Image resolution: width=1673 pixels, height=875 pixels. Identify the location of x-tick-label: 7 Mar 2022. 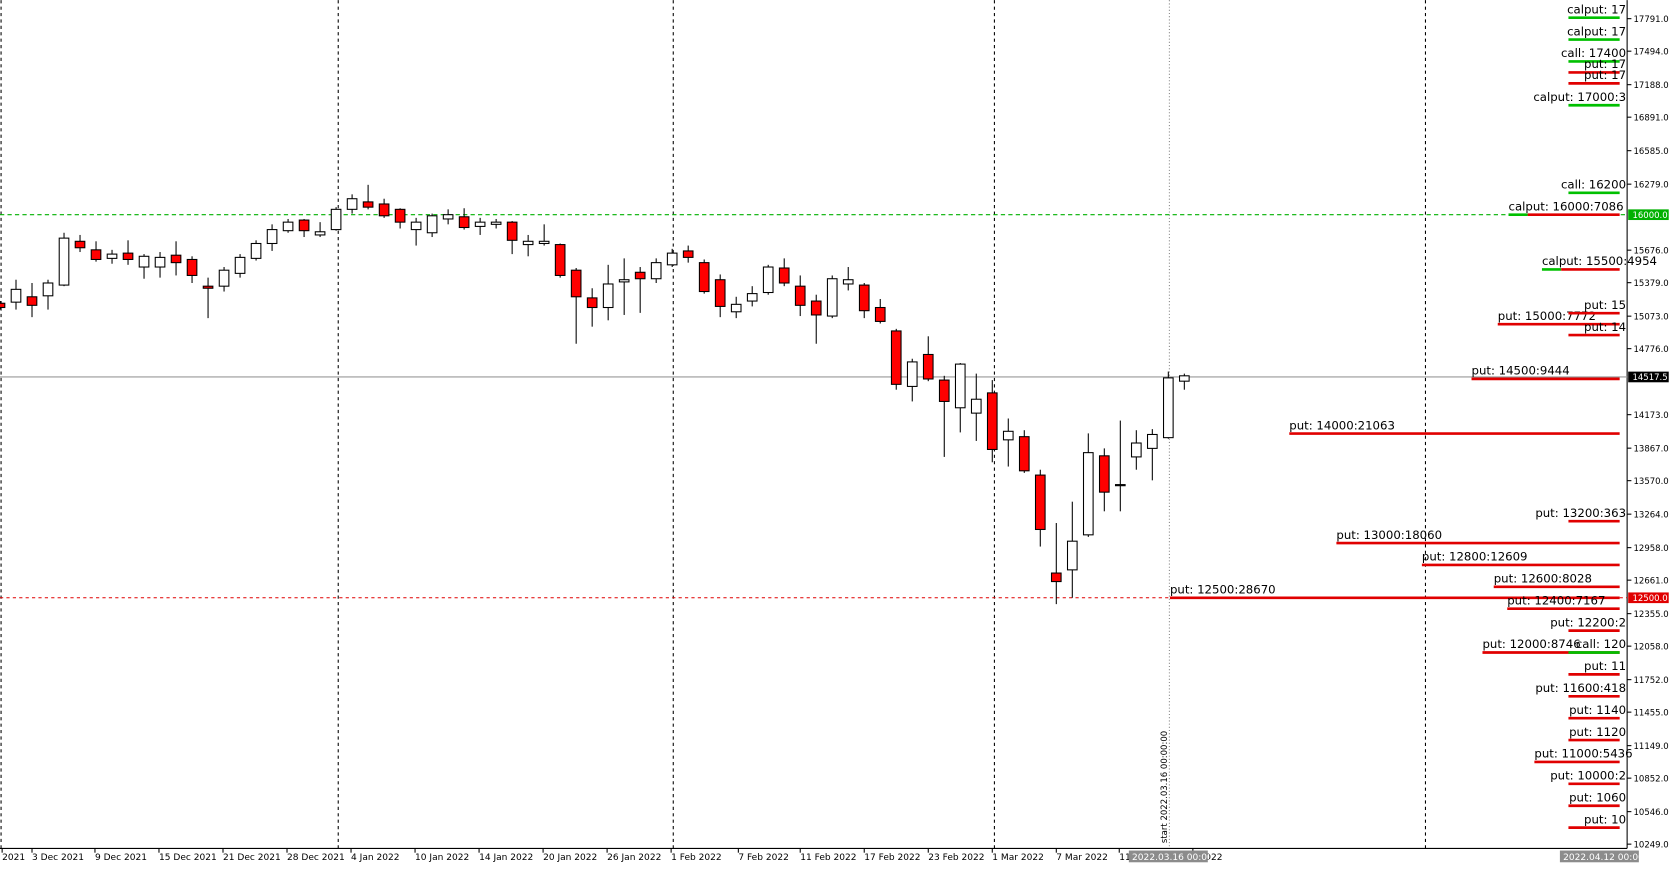
(1082, 858).